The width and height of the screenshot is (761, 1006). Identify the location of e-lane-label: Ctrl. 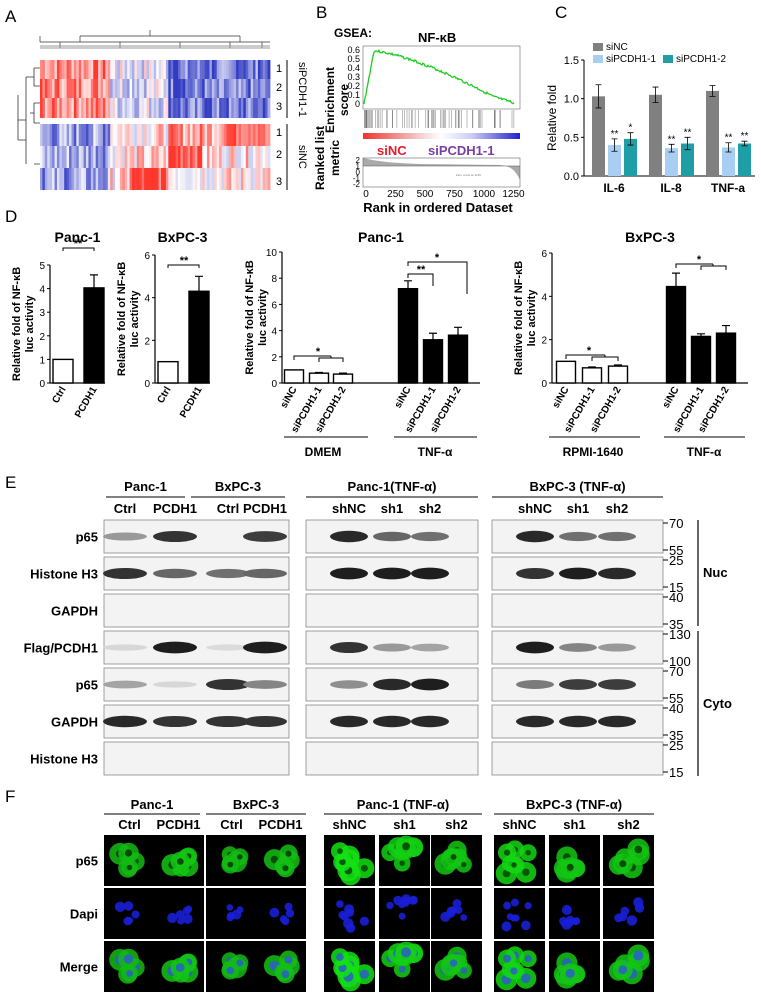
(125, 508).